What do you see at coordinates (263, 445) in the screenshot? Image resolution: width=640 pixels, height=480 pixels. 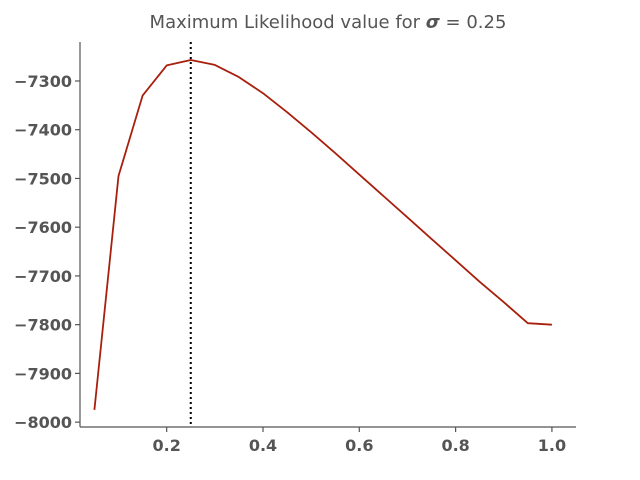 I see `x-tick-label: 0.4` at bounding box center [263, 445].